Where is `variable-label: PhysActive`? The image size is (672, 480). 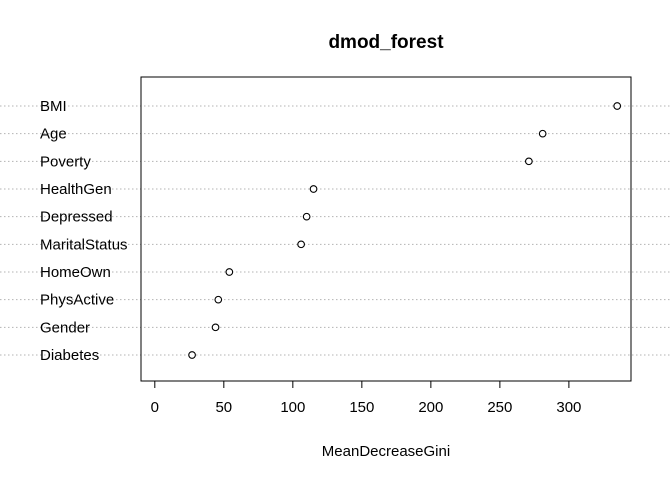 variable-label: PhysActive is located at coordinates (77, 300).